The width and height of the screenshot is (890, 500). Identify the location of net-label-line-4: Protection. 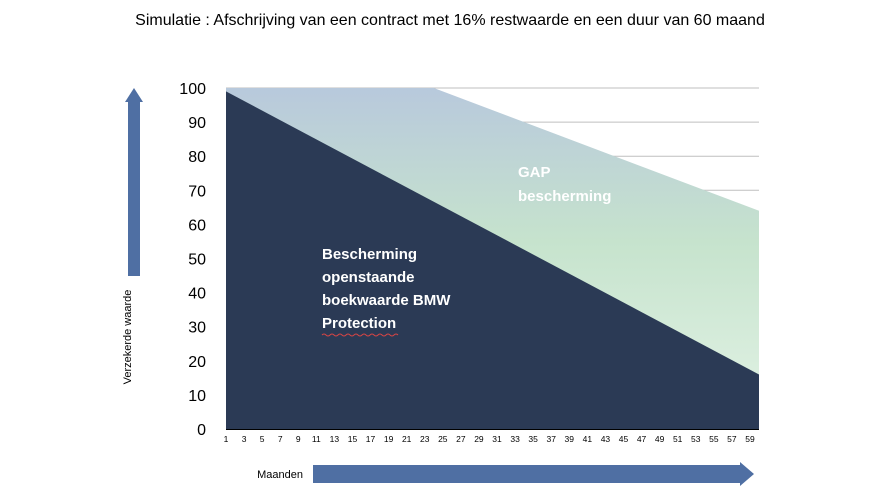
(359, 323).